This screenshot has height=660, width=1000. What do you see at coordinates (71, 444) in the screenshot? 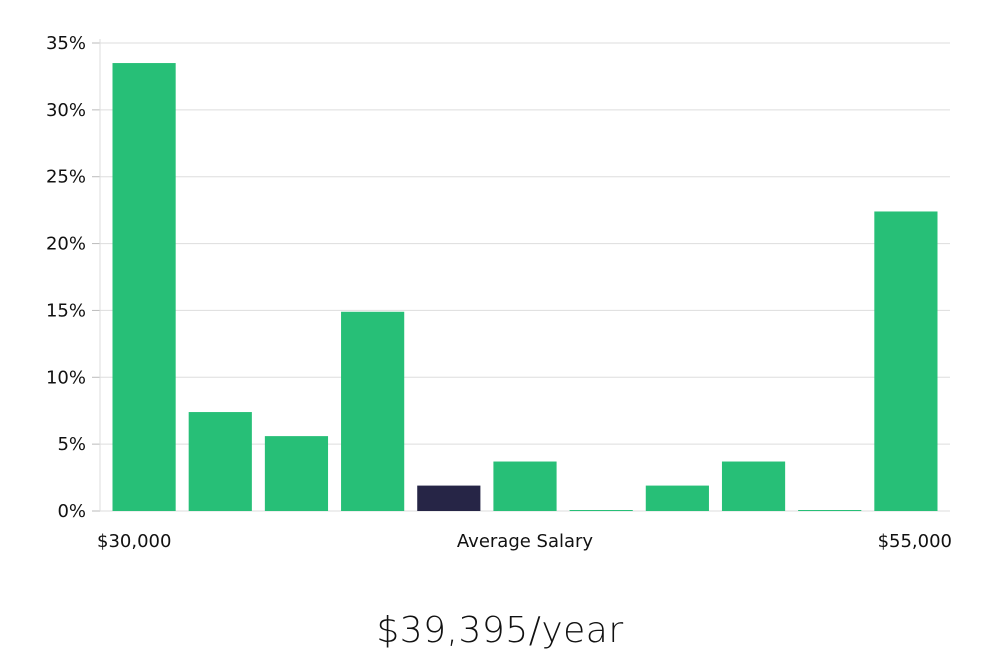
I see `y-tick-label: 5%` at bounding box center [71, 444].